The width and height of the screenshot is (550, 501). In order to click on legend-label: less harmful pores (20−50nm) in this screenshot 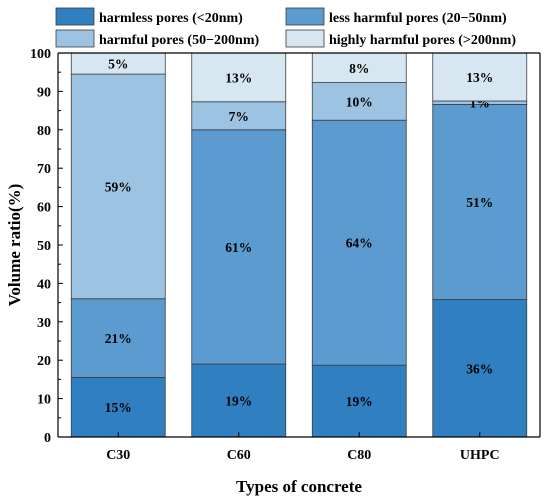, I will do `click(418, 18)`.